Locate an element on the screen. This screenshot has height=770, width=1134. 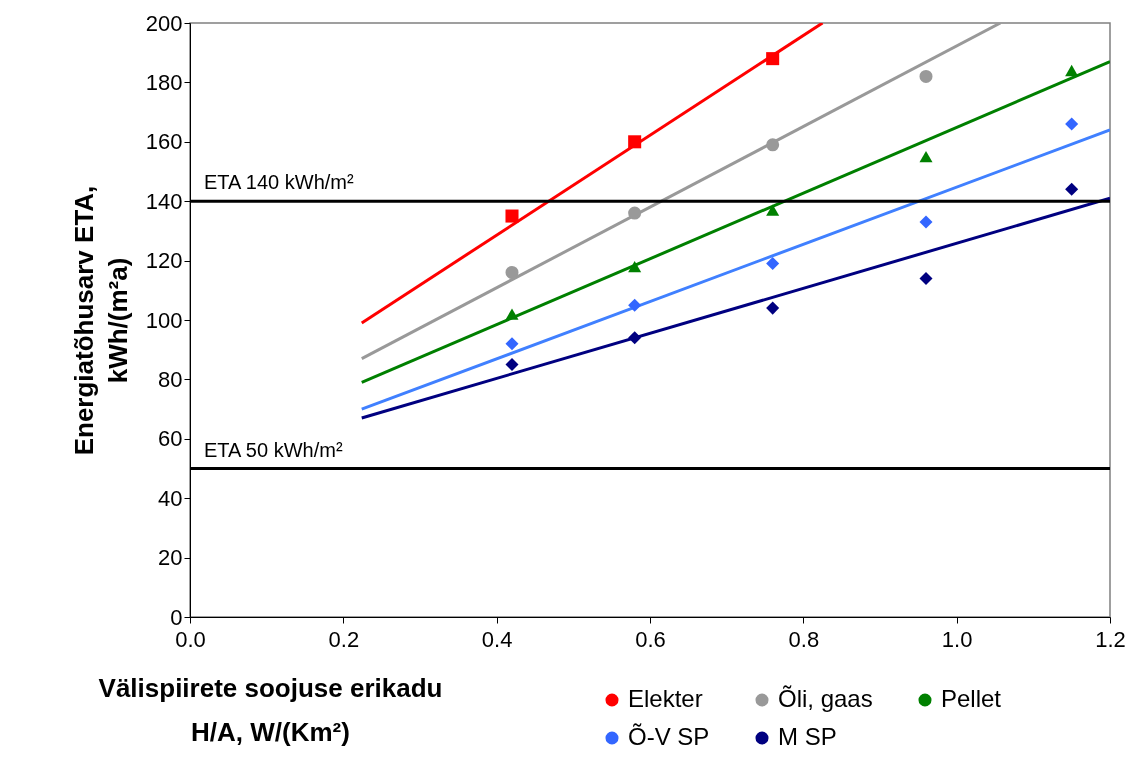
x-tick-label: 0.4 is located at coordinates (497, 639).